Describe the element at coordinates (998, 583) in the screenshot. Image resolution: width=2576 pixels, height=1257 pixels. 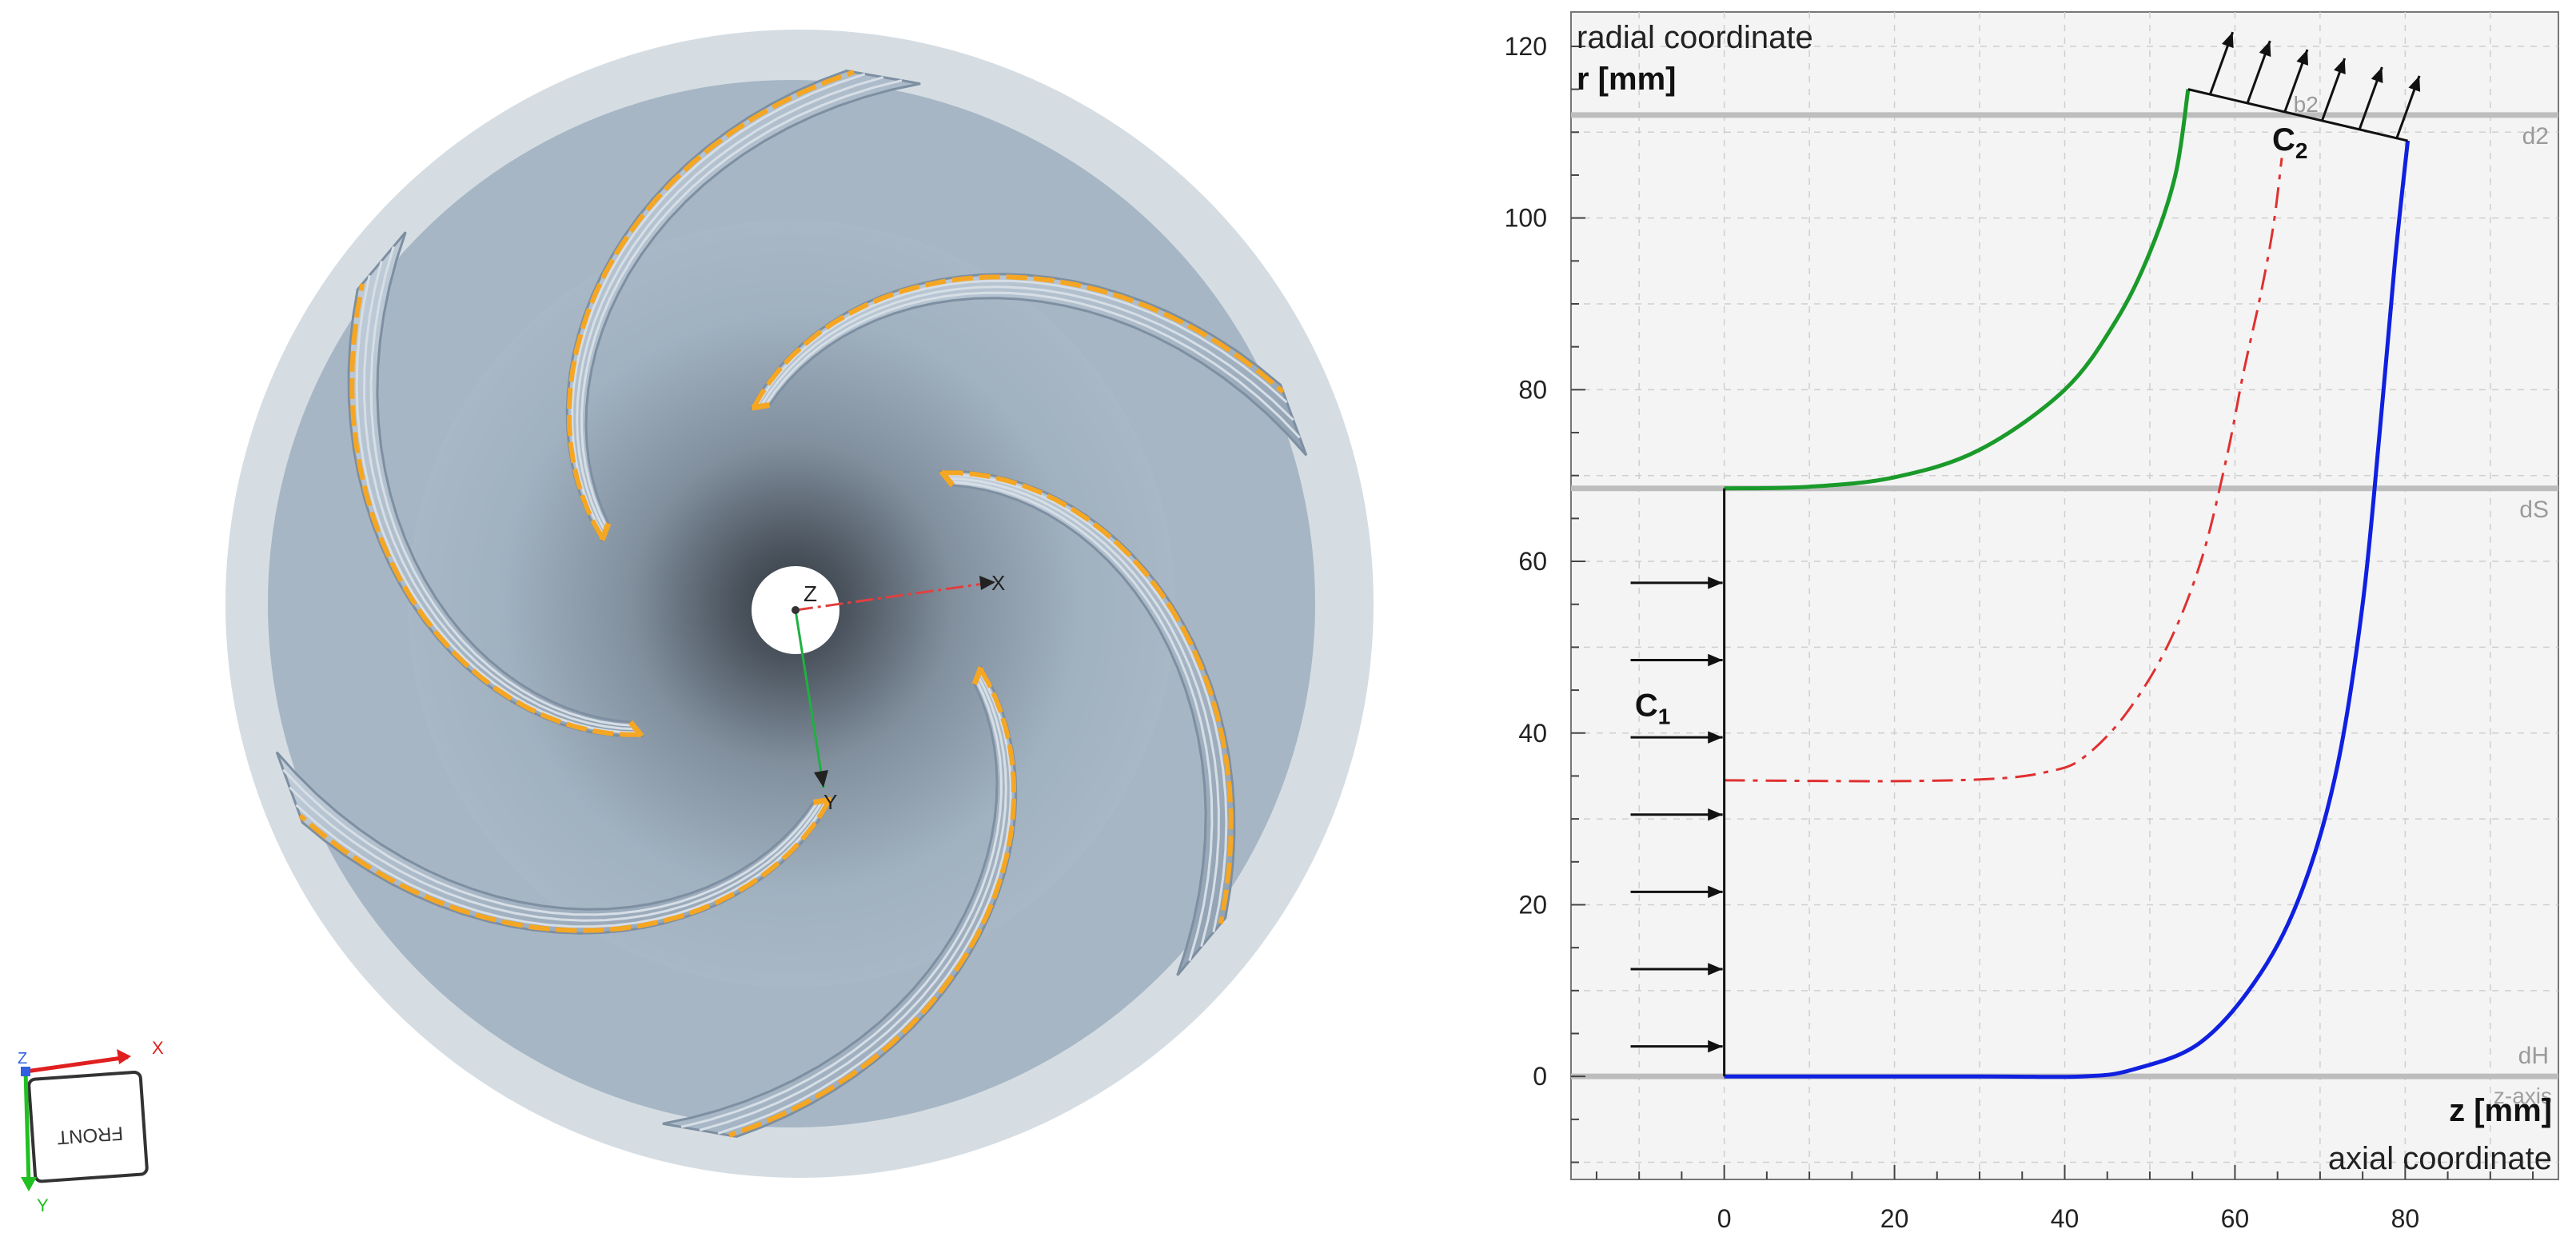
I see `axis-label-x: X` at that location.